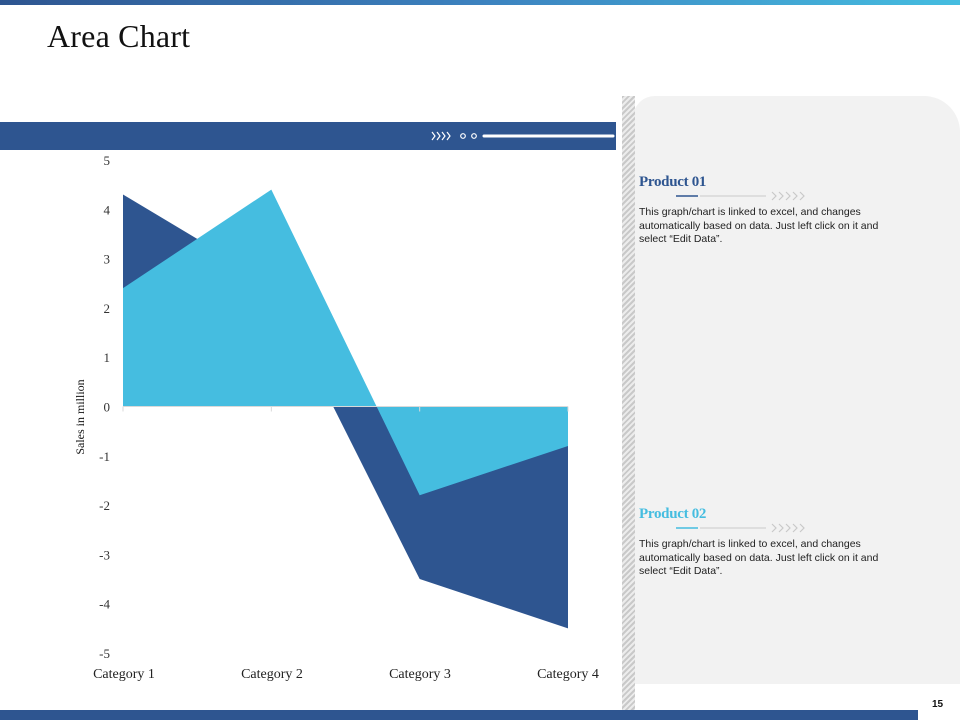 This screenshot has width=960, height=720. I want to click on page-number: 15, so click(938, 704).